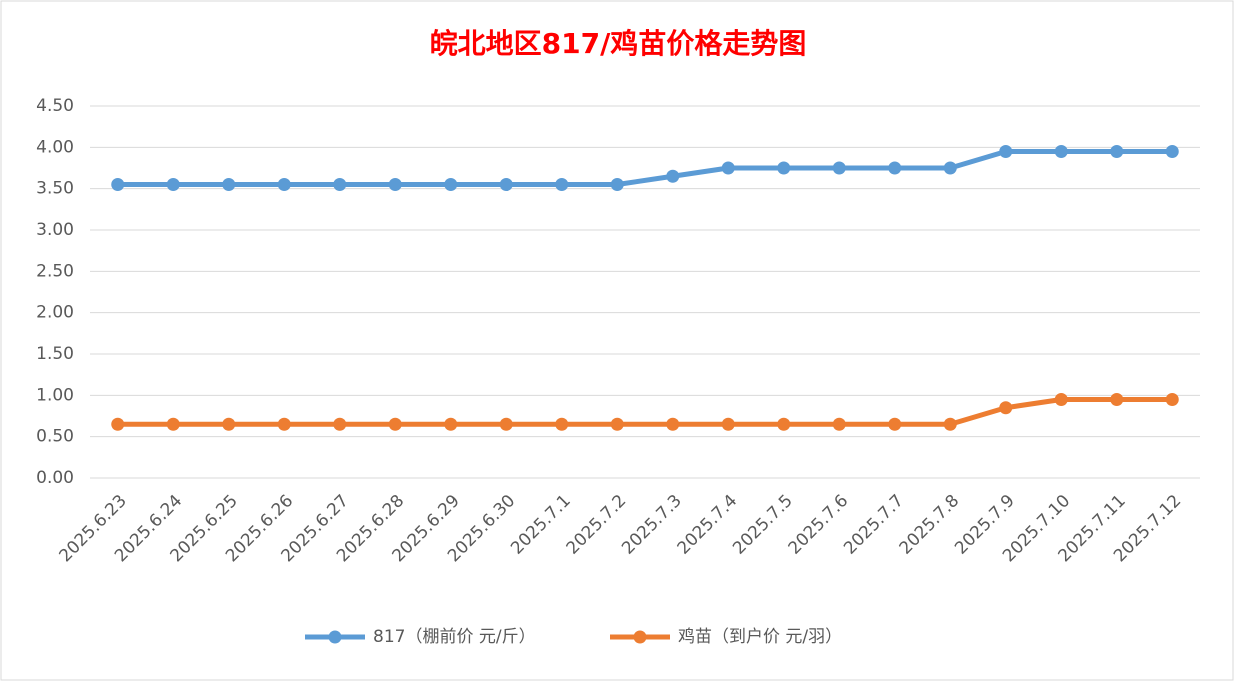  Describe the element at coordinates (55, 313) in the screenshot. I see `y-tick-label: 2.00` at that location.